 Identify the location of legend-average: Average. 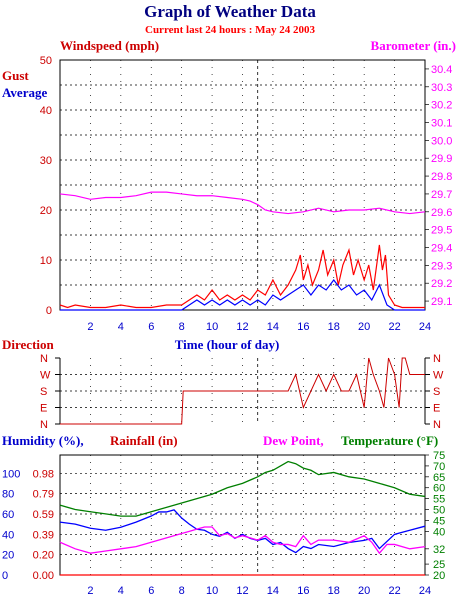
(24, 92).